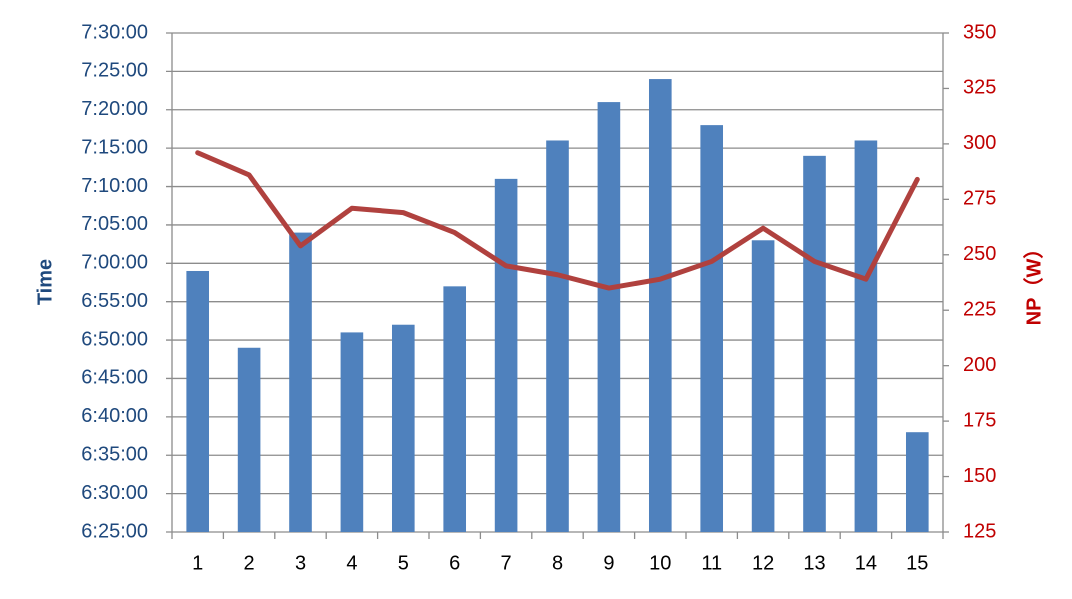 This screenshot has width=1072, height=599. Describe the element at coordinates (979, 88) in the screenshot. I see `y2-tick-label: 325` at that location.